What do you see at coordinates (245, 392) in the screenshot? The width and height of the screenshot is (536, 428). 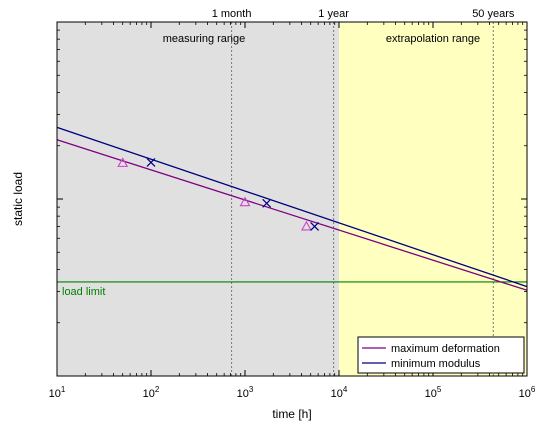 I see `x-tick-label: 10³` at bounding box center [245, 392].